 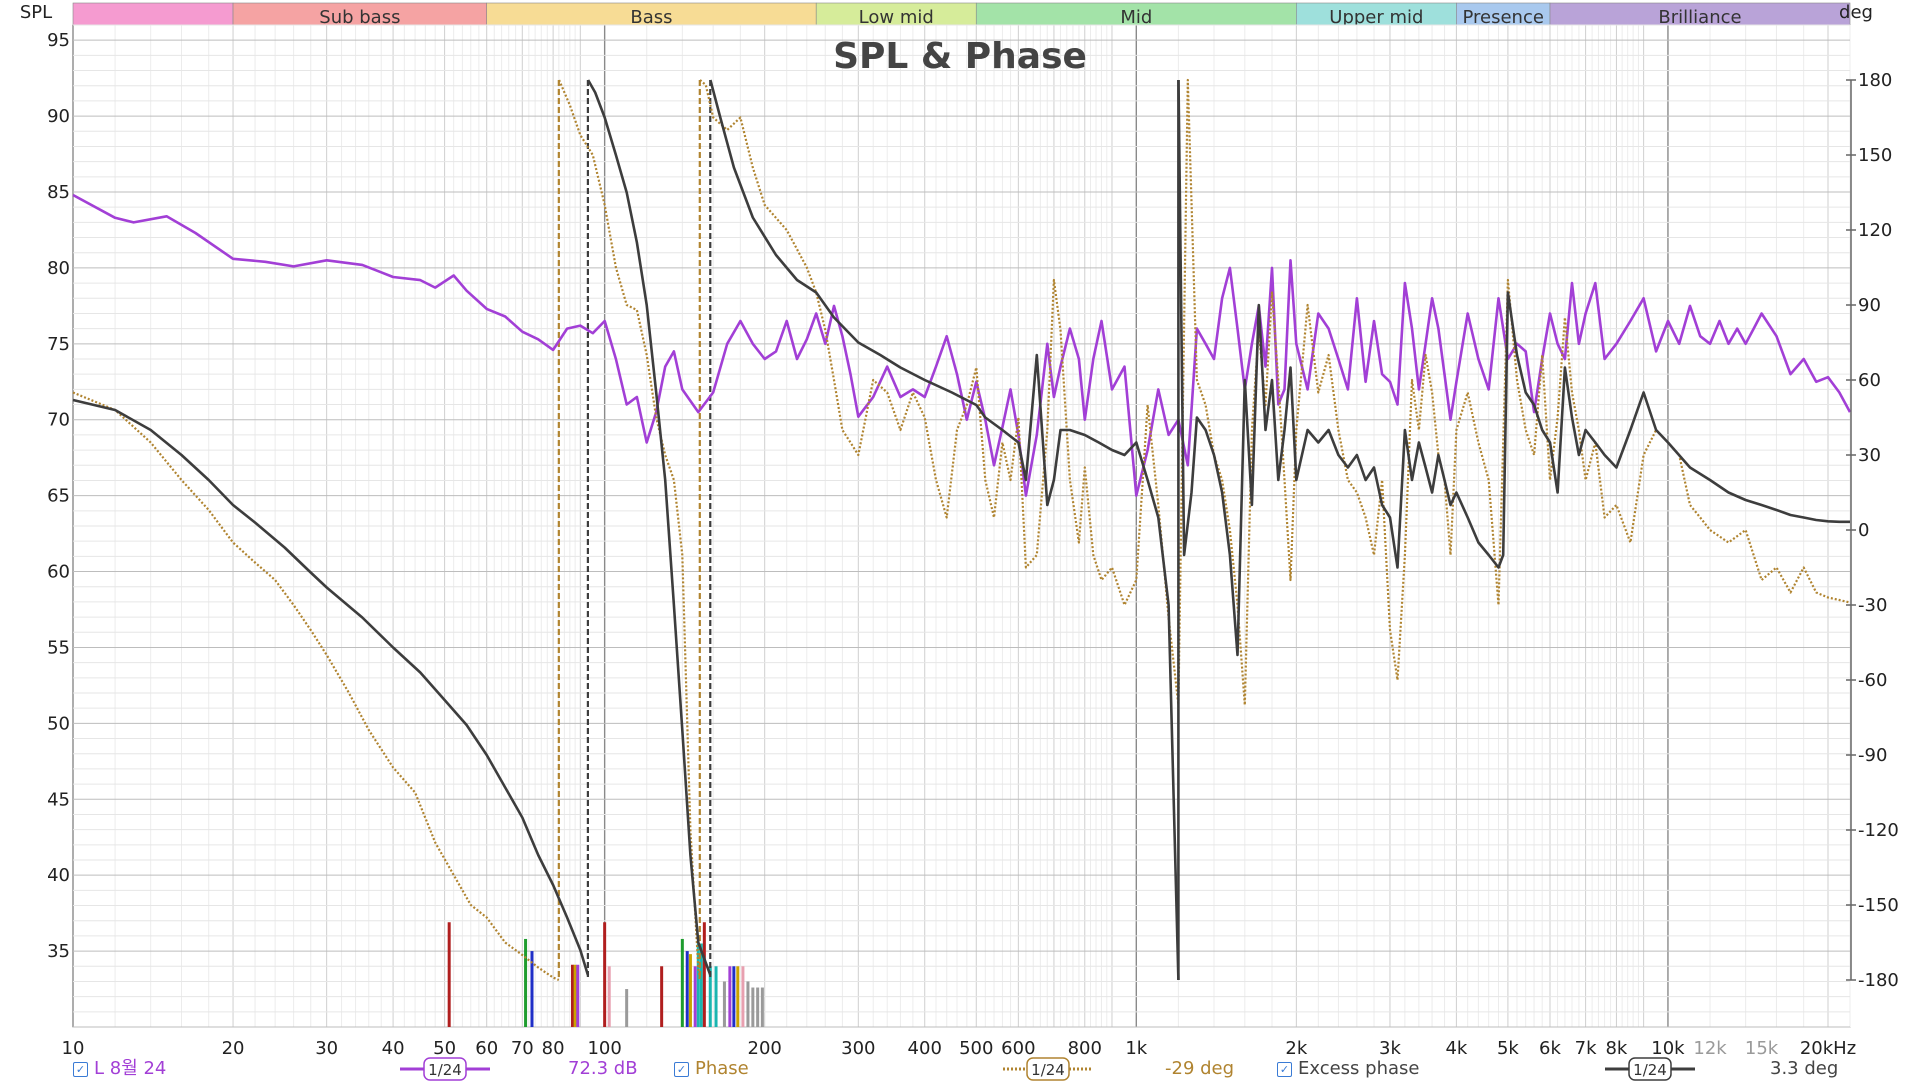 What do you see at coordinates (1699, 17) in the screenshot?
I see `band-label-7: Brilliance` at bounding box center [1699, 17].